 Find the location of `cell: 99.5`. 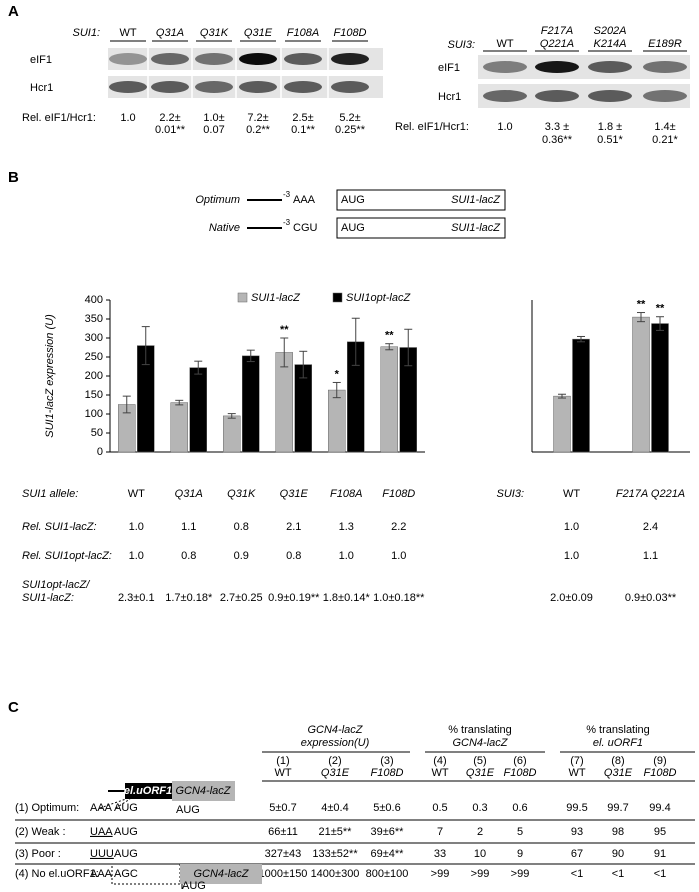

cell: 99.5 is located at coordinates (576, 808).